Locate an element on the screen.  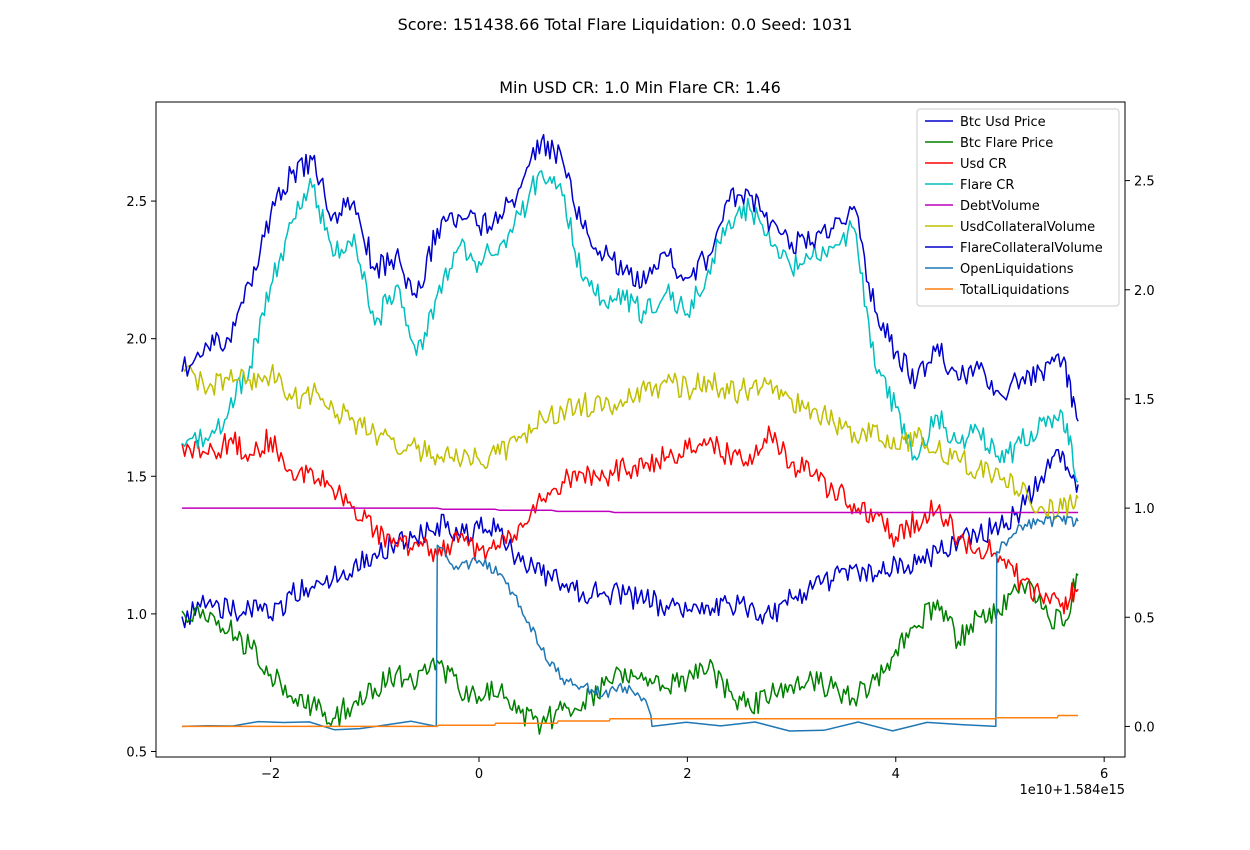
y-left-tick-label: 0.5 is located at coordinates (136, 752).